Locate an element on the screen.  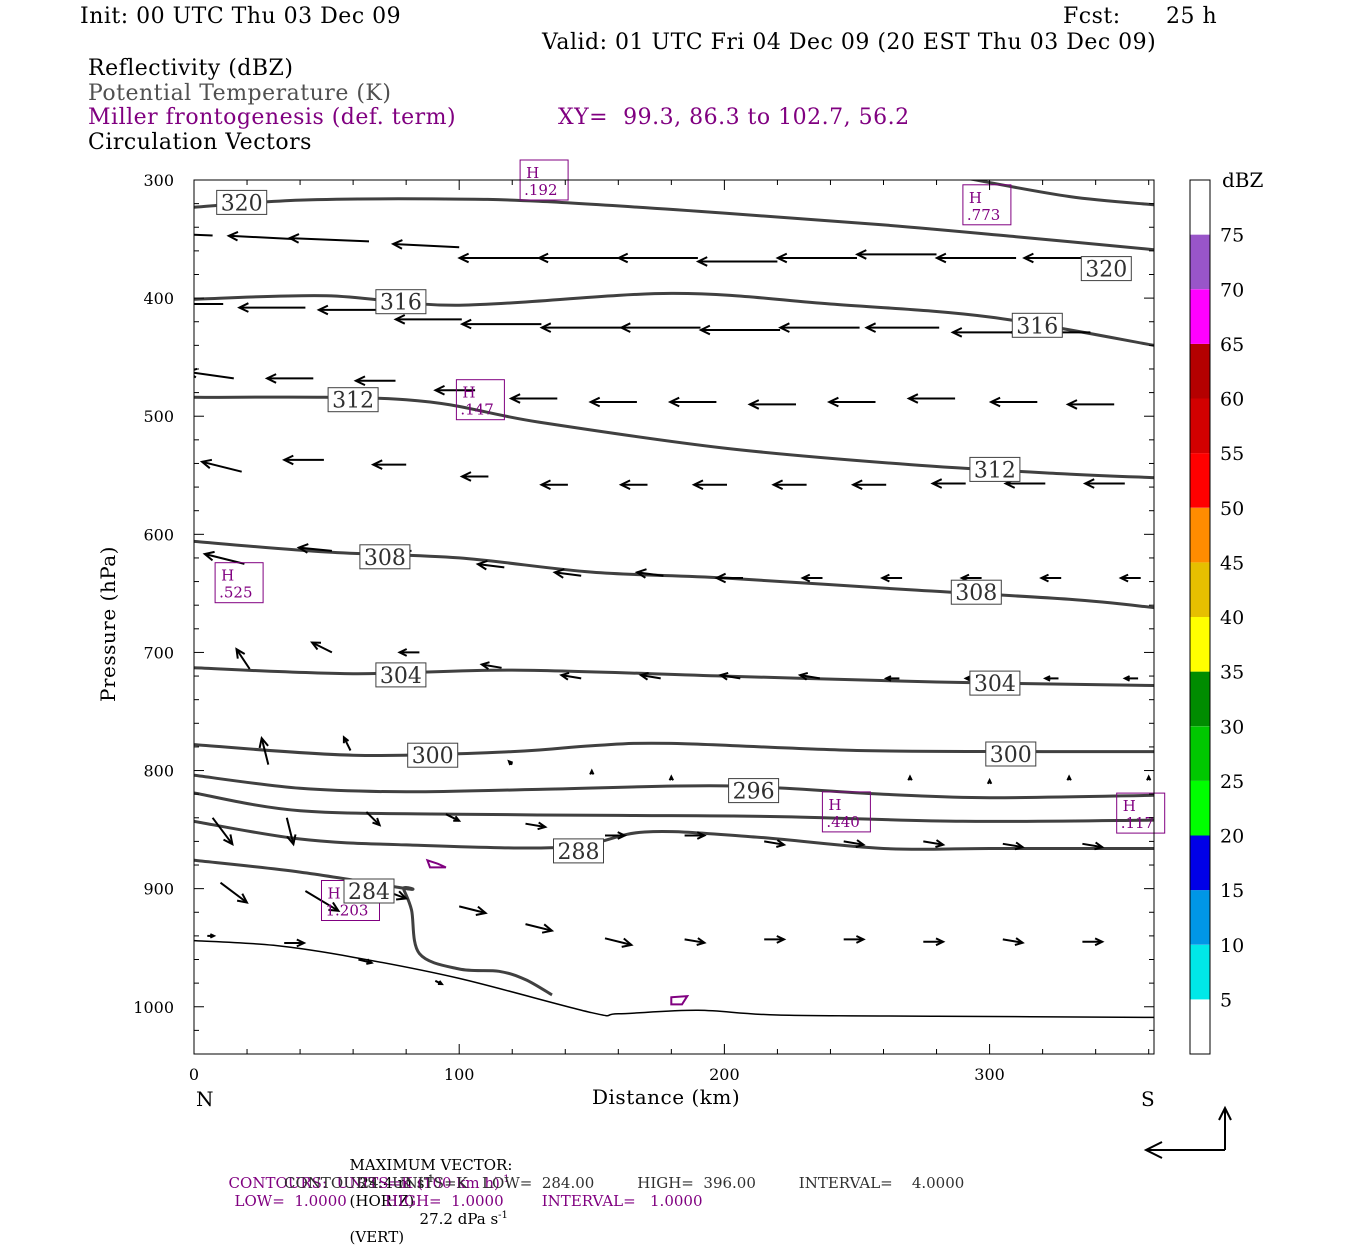
colorbar-frame is located at coordinates (1200, 617).